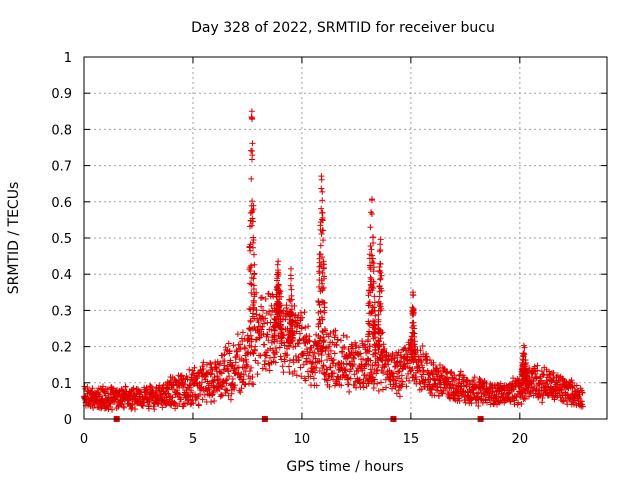 The height and width of the screenshot is (480, 640). I want to click on x-tick-label: 10, so click(302, 439).